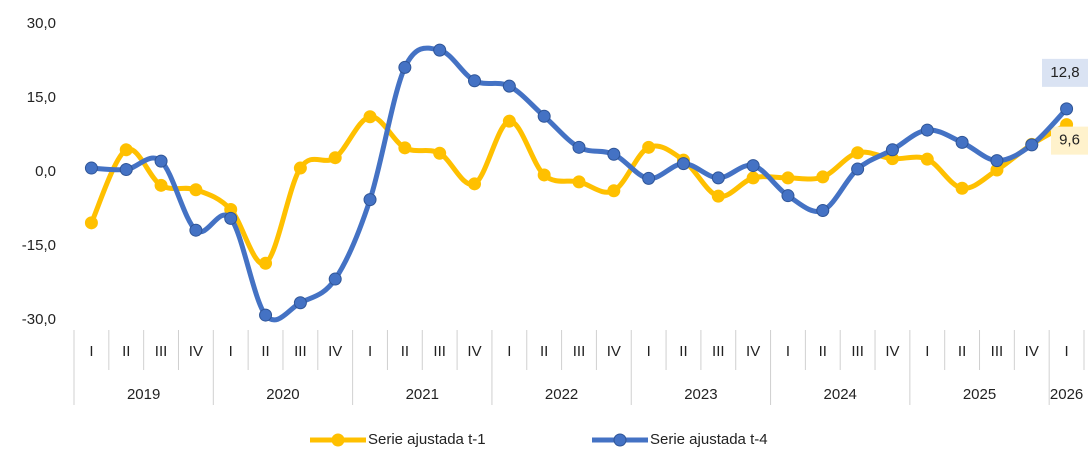 The image size is (1088, 450). I want to click on year-label: 2026, so click(1066, 394).